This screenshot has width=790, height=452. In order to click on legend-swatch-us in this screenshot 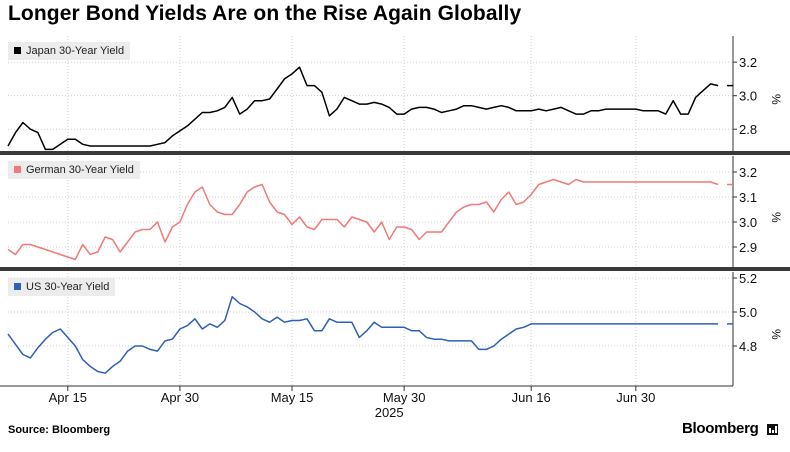, I will do `click(17, 286)`.